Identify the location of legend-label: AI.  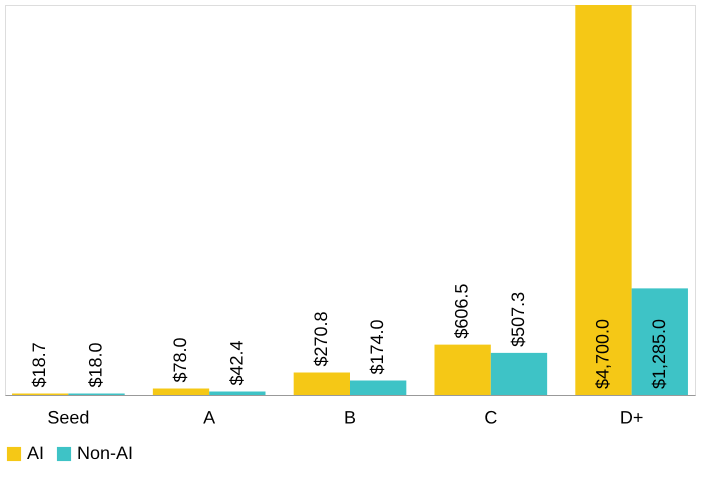
(35, 453).